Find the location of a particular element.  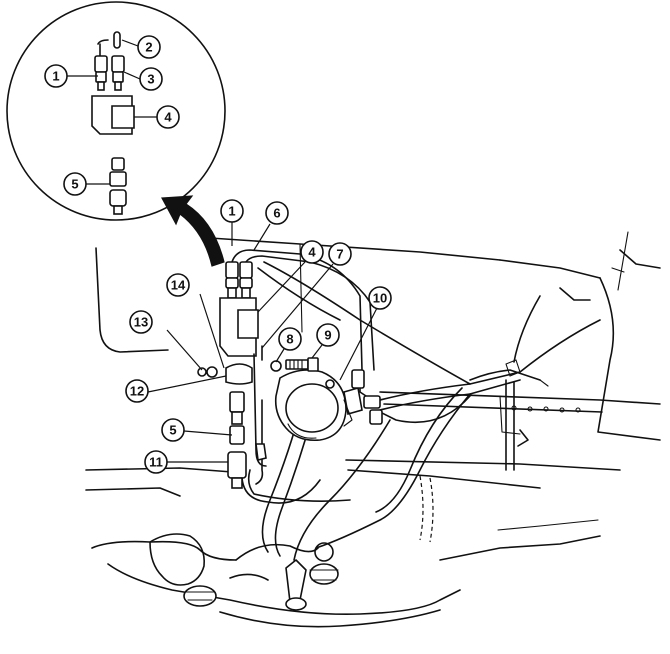

callout-label: 8 is located at coordinates (289, 339).